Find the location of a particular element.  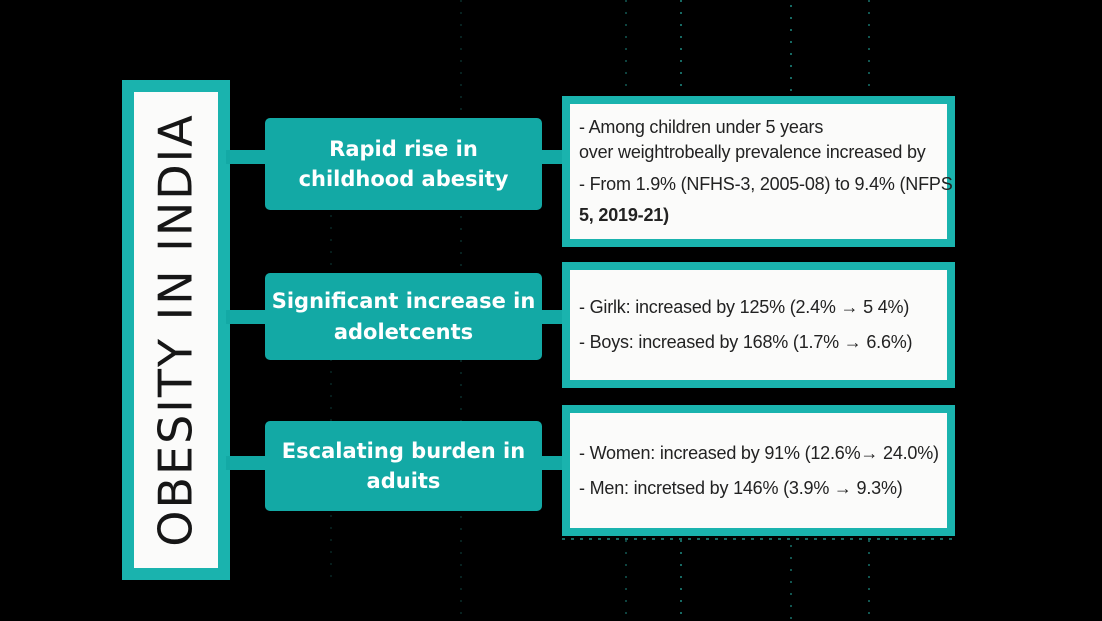

detail-line: - Women: increased by 91% (12.6%→ 24.0%) is located at coordinates (759, 452).